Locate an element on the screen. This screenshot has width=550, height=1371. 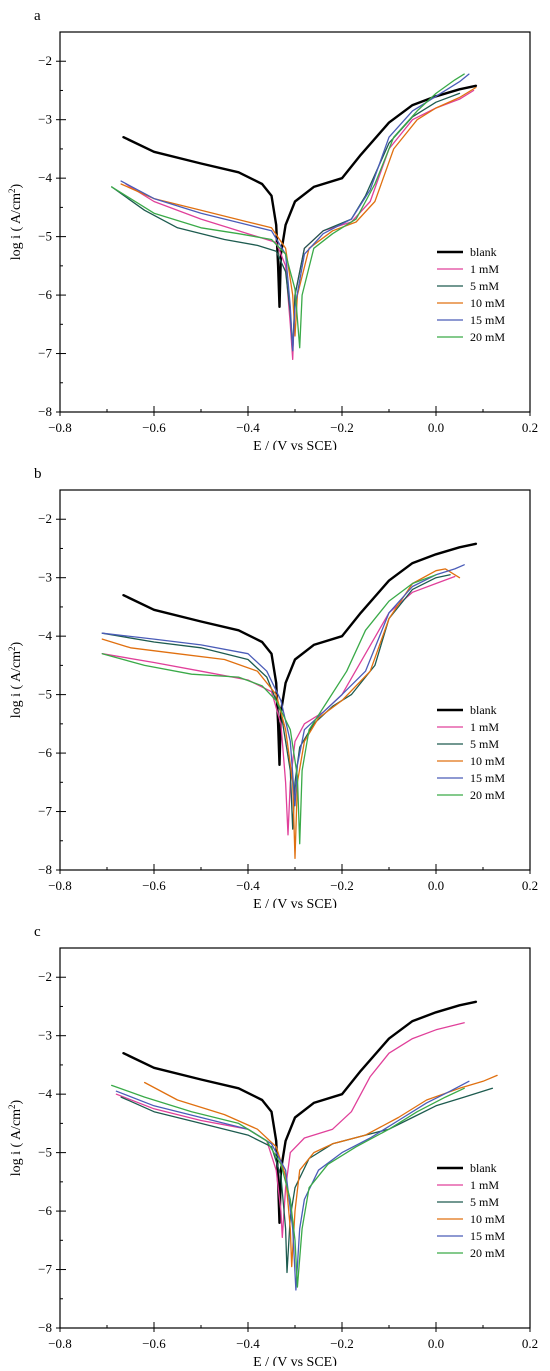
series-line-5-mm is located at coordinates (307, 1180).